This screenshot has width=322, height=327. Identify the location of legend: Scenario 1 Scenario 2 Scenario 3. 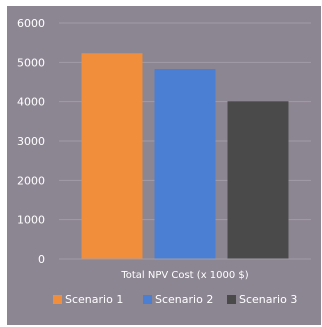
(175, 299).